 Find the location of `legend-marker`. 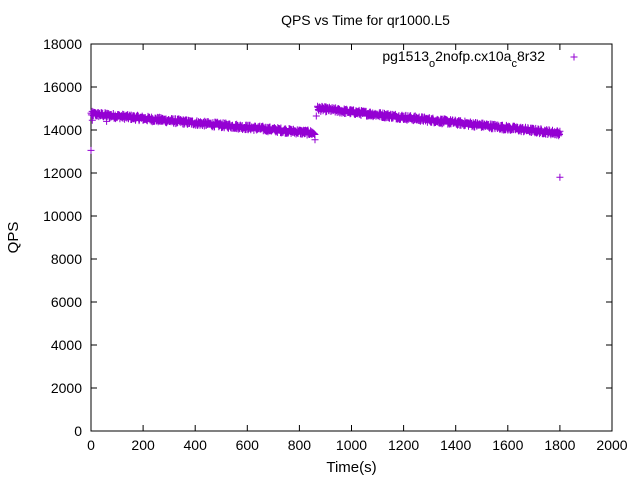

legend-marker is located at coordinates (574, 57).